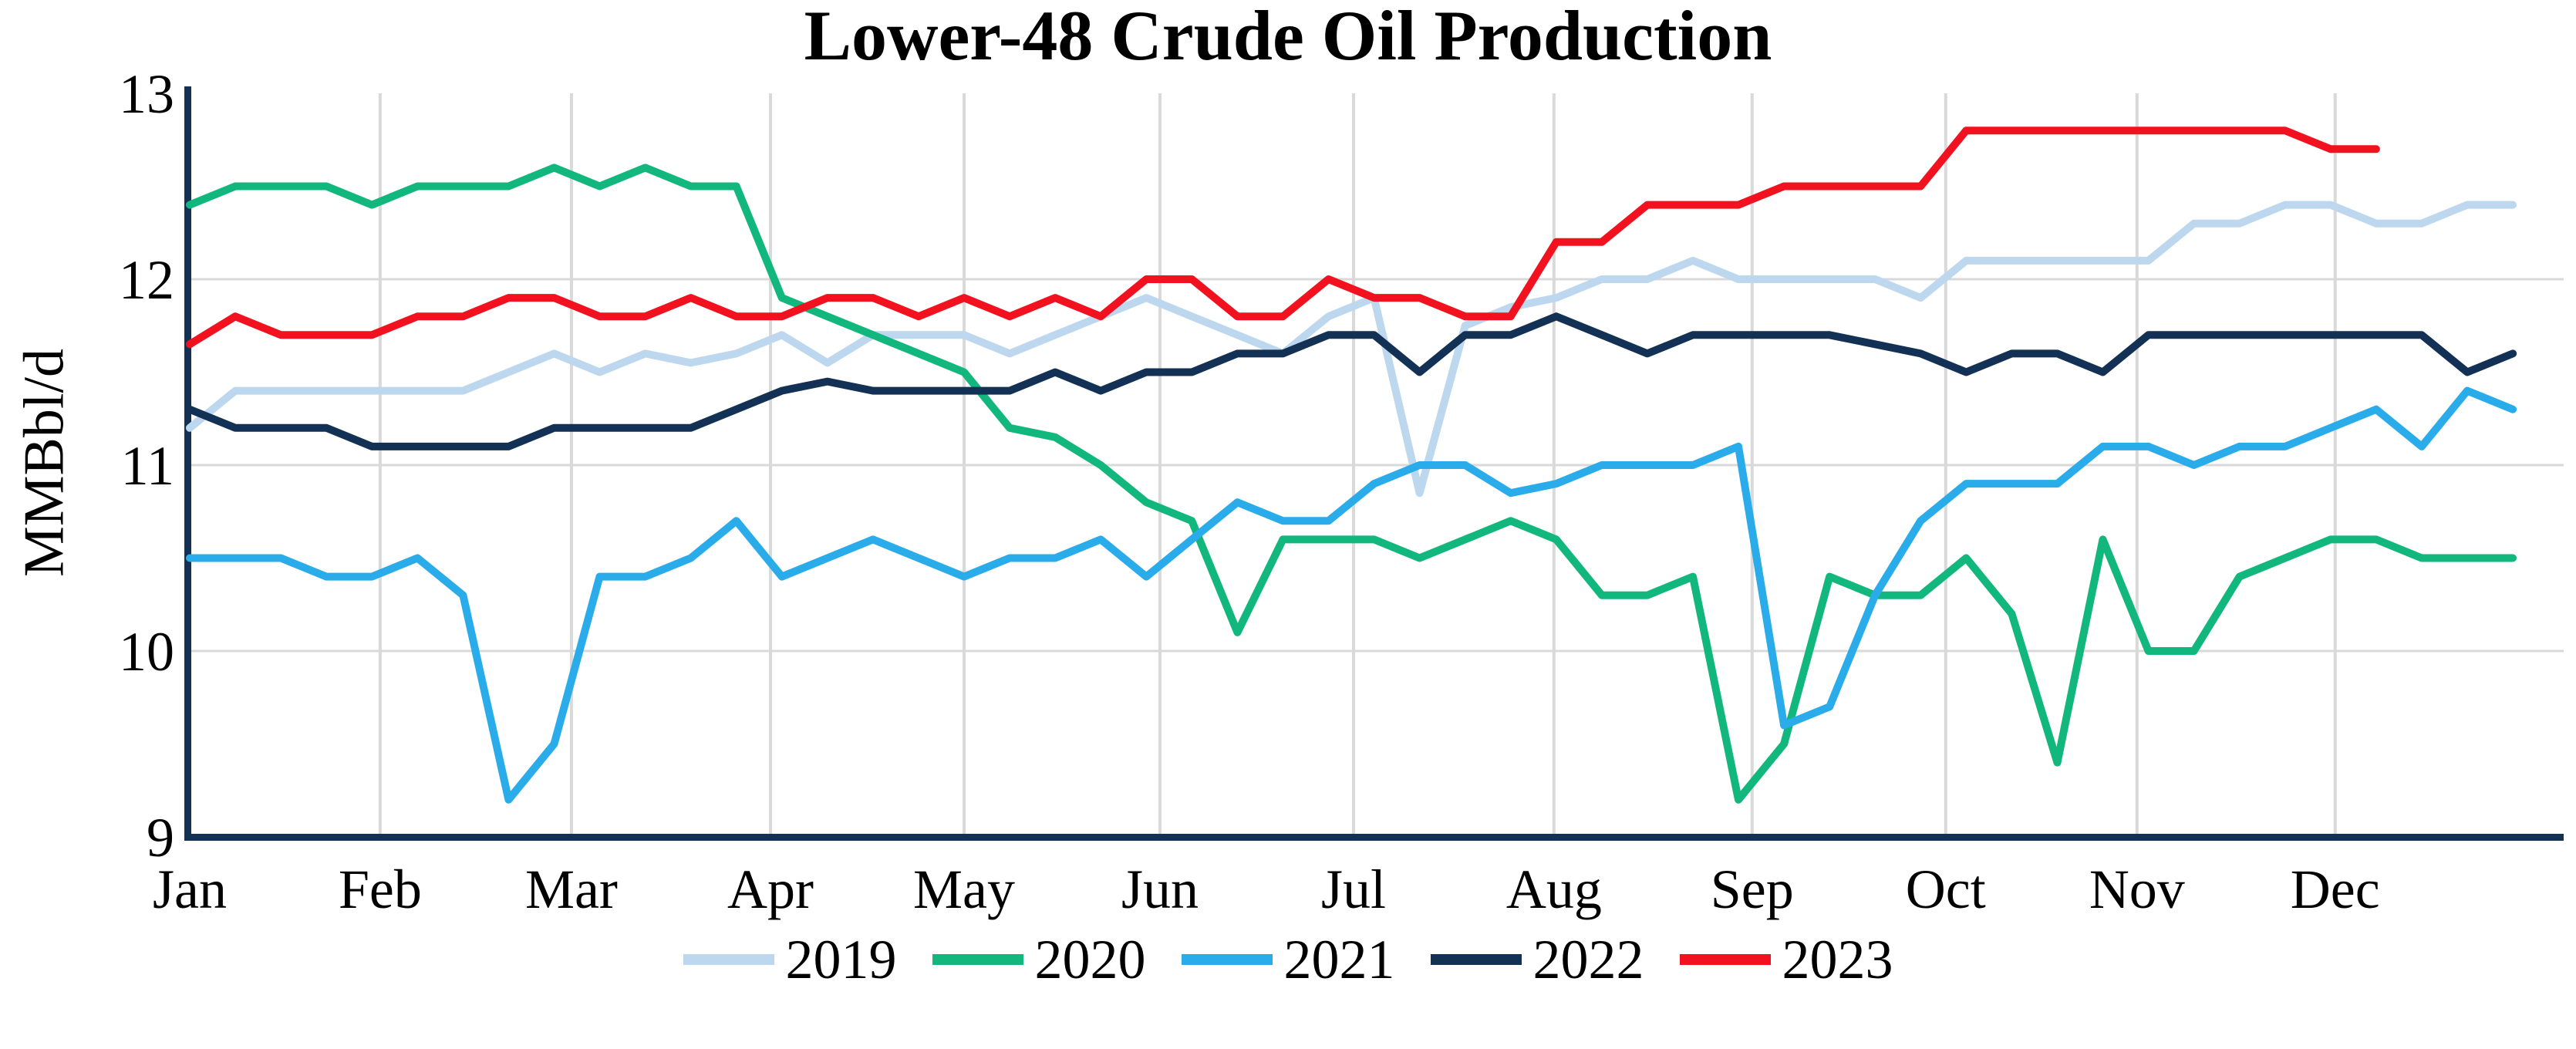  What do you see at coordinates (1353, 889) in the screenshot?
I see `month-label-jul: Jul` at bounding box center [1353, 889].